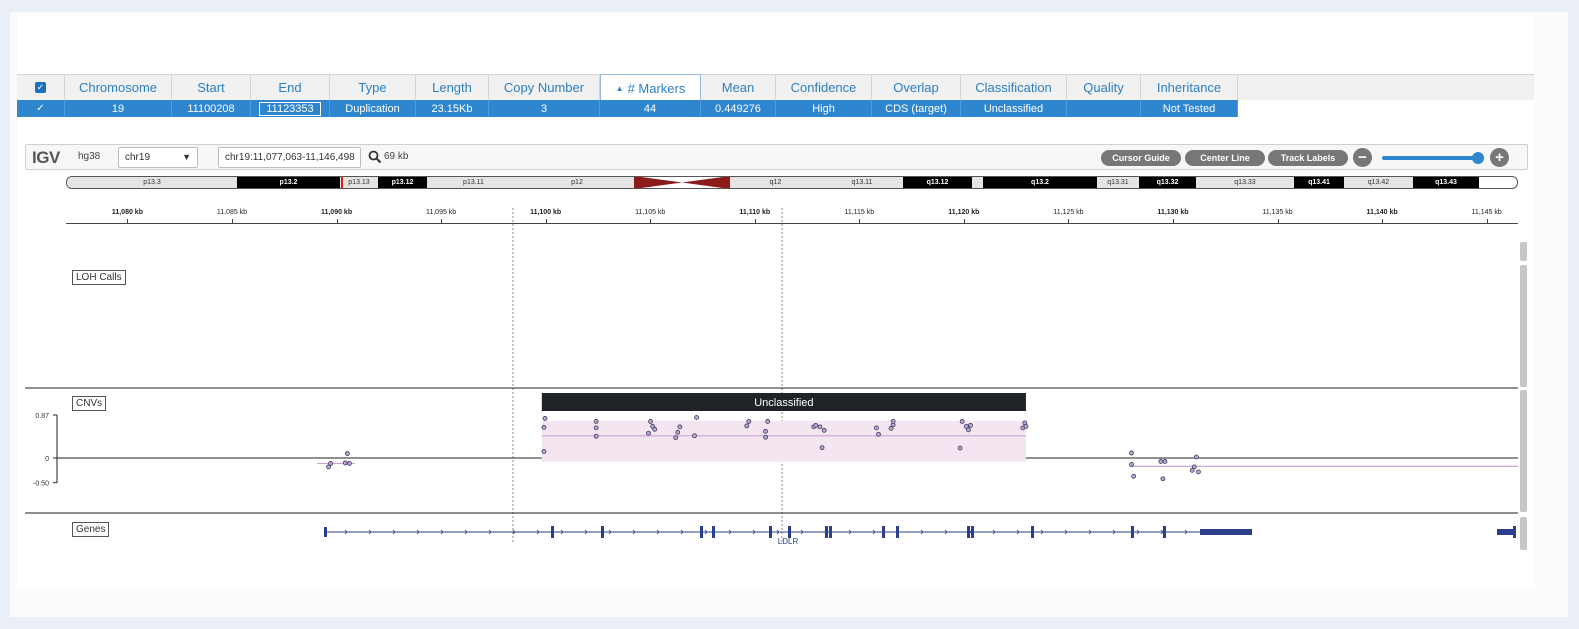 The width and height of the screenshot is (1579, 629). I want to click on cnv-track-scrollbar, so click(1523, 451).